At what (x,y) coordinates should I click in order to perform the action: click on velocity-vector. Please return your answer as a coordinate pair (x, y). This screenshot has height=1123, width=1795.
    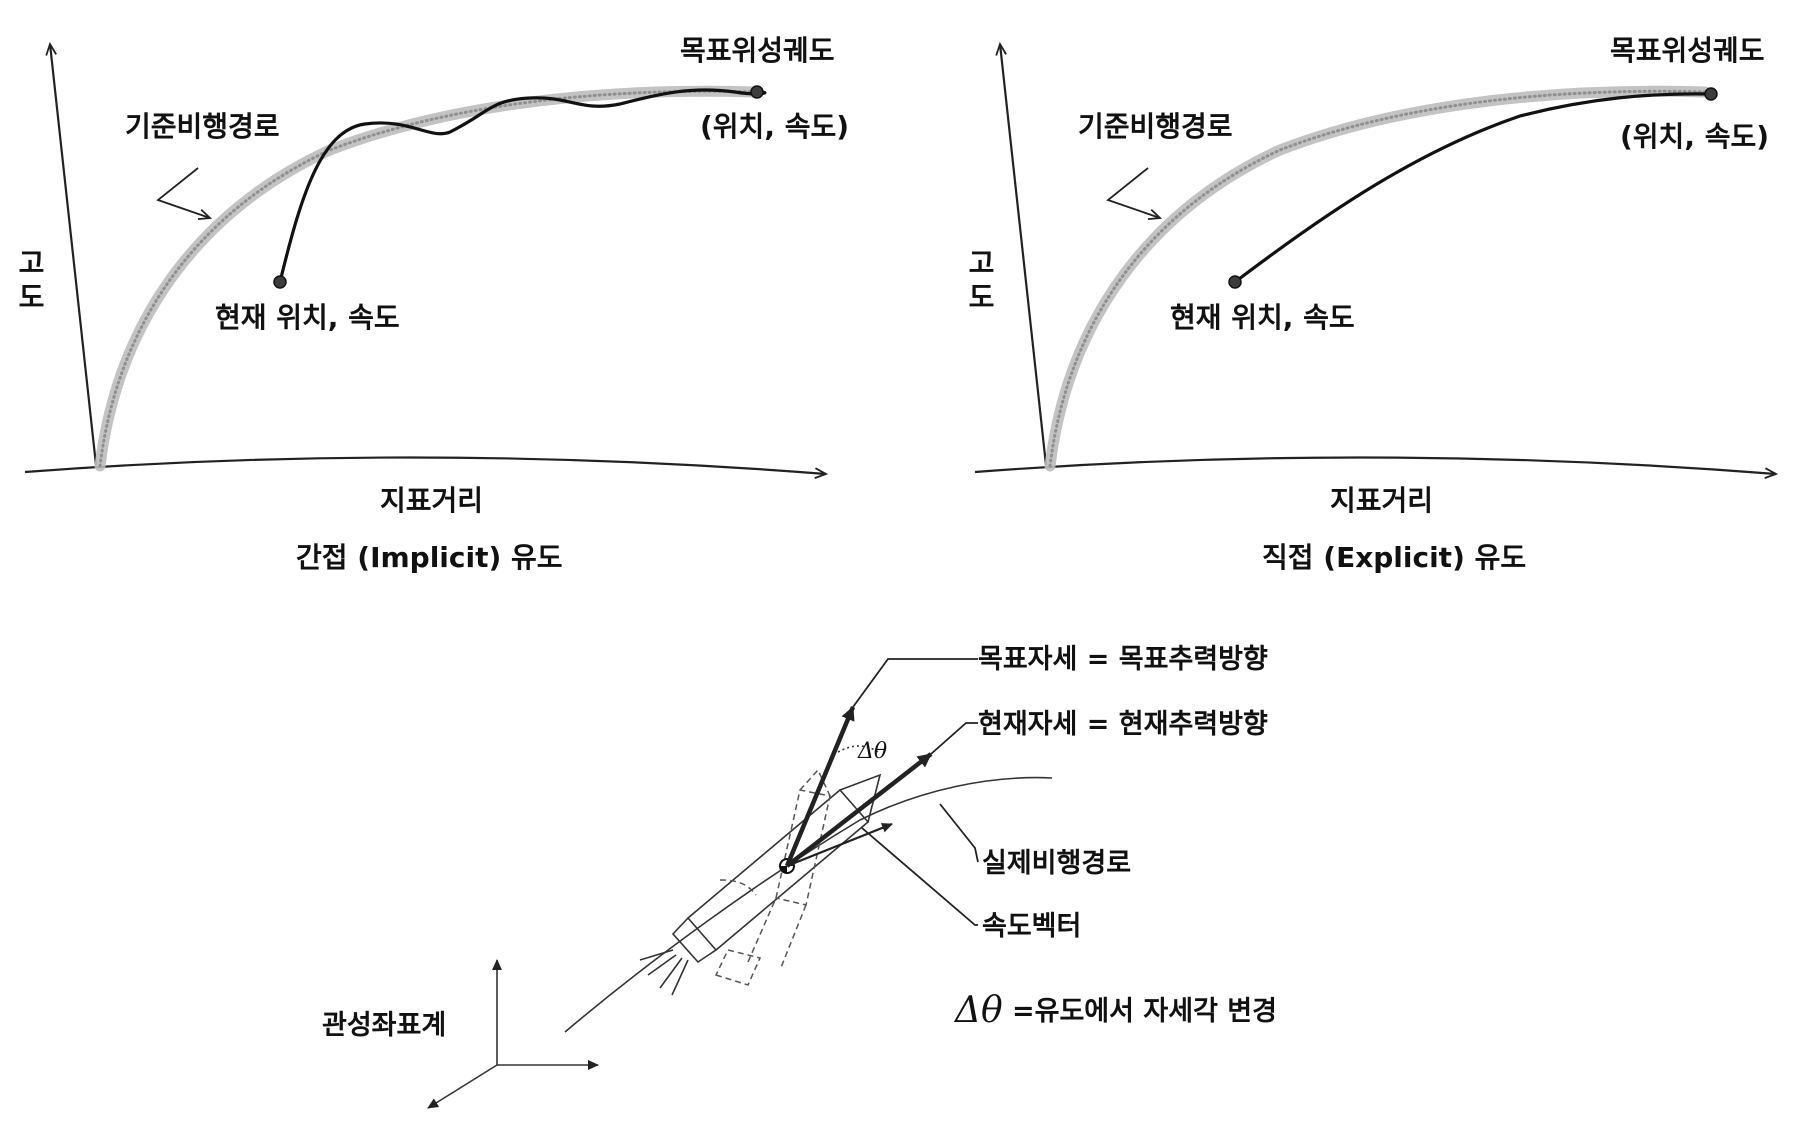
    Looking at the image, I should click on (839, 845).